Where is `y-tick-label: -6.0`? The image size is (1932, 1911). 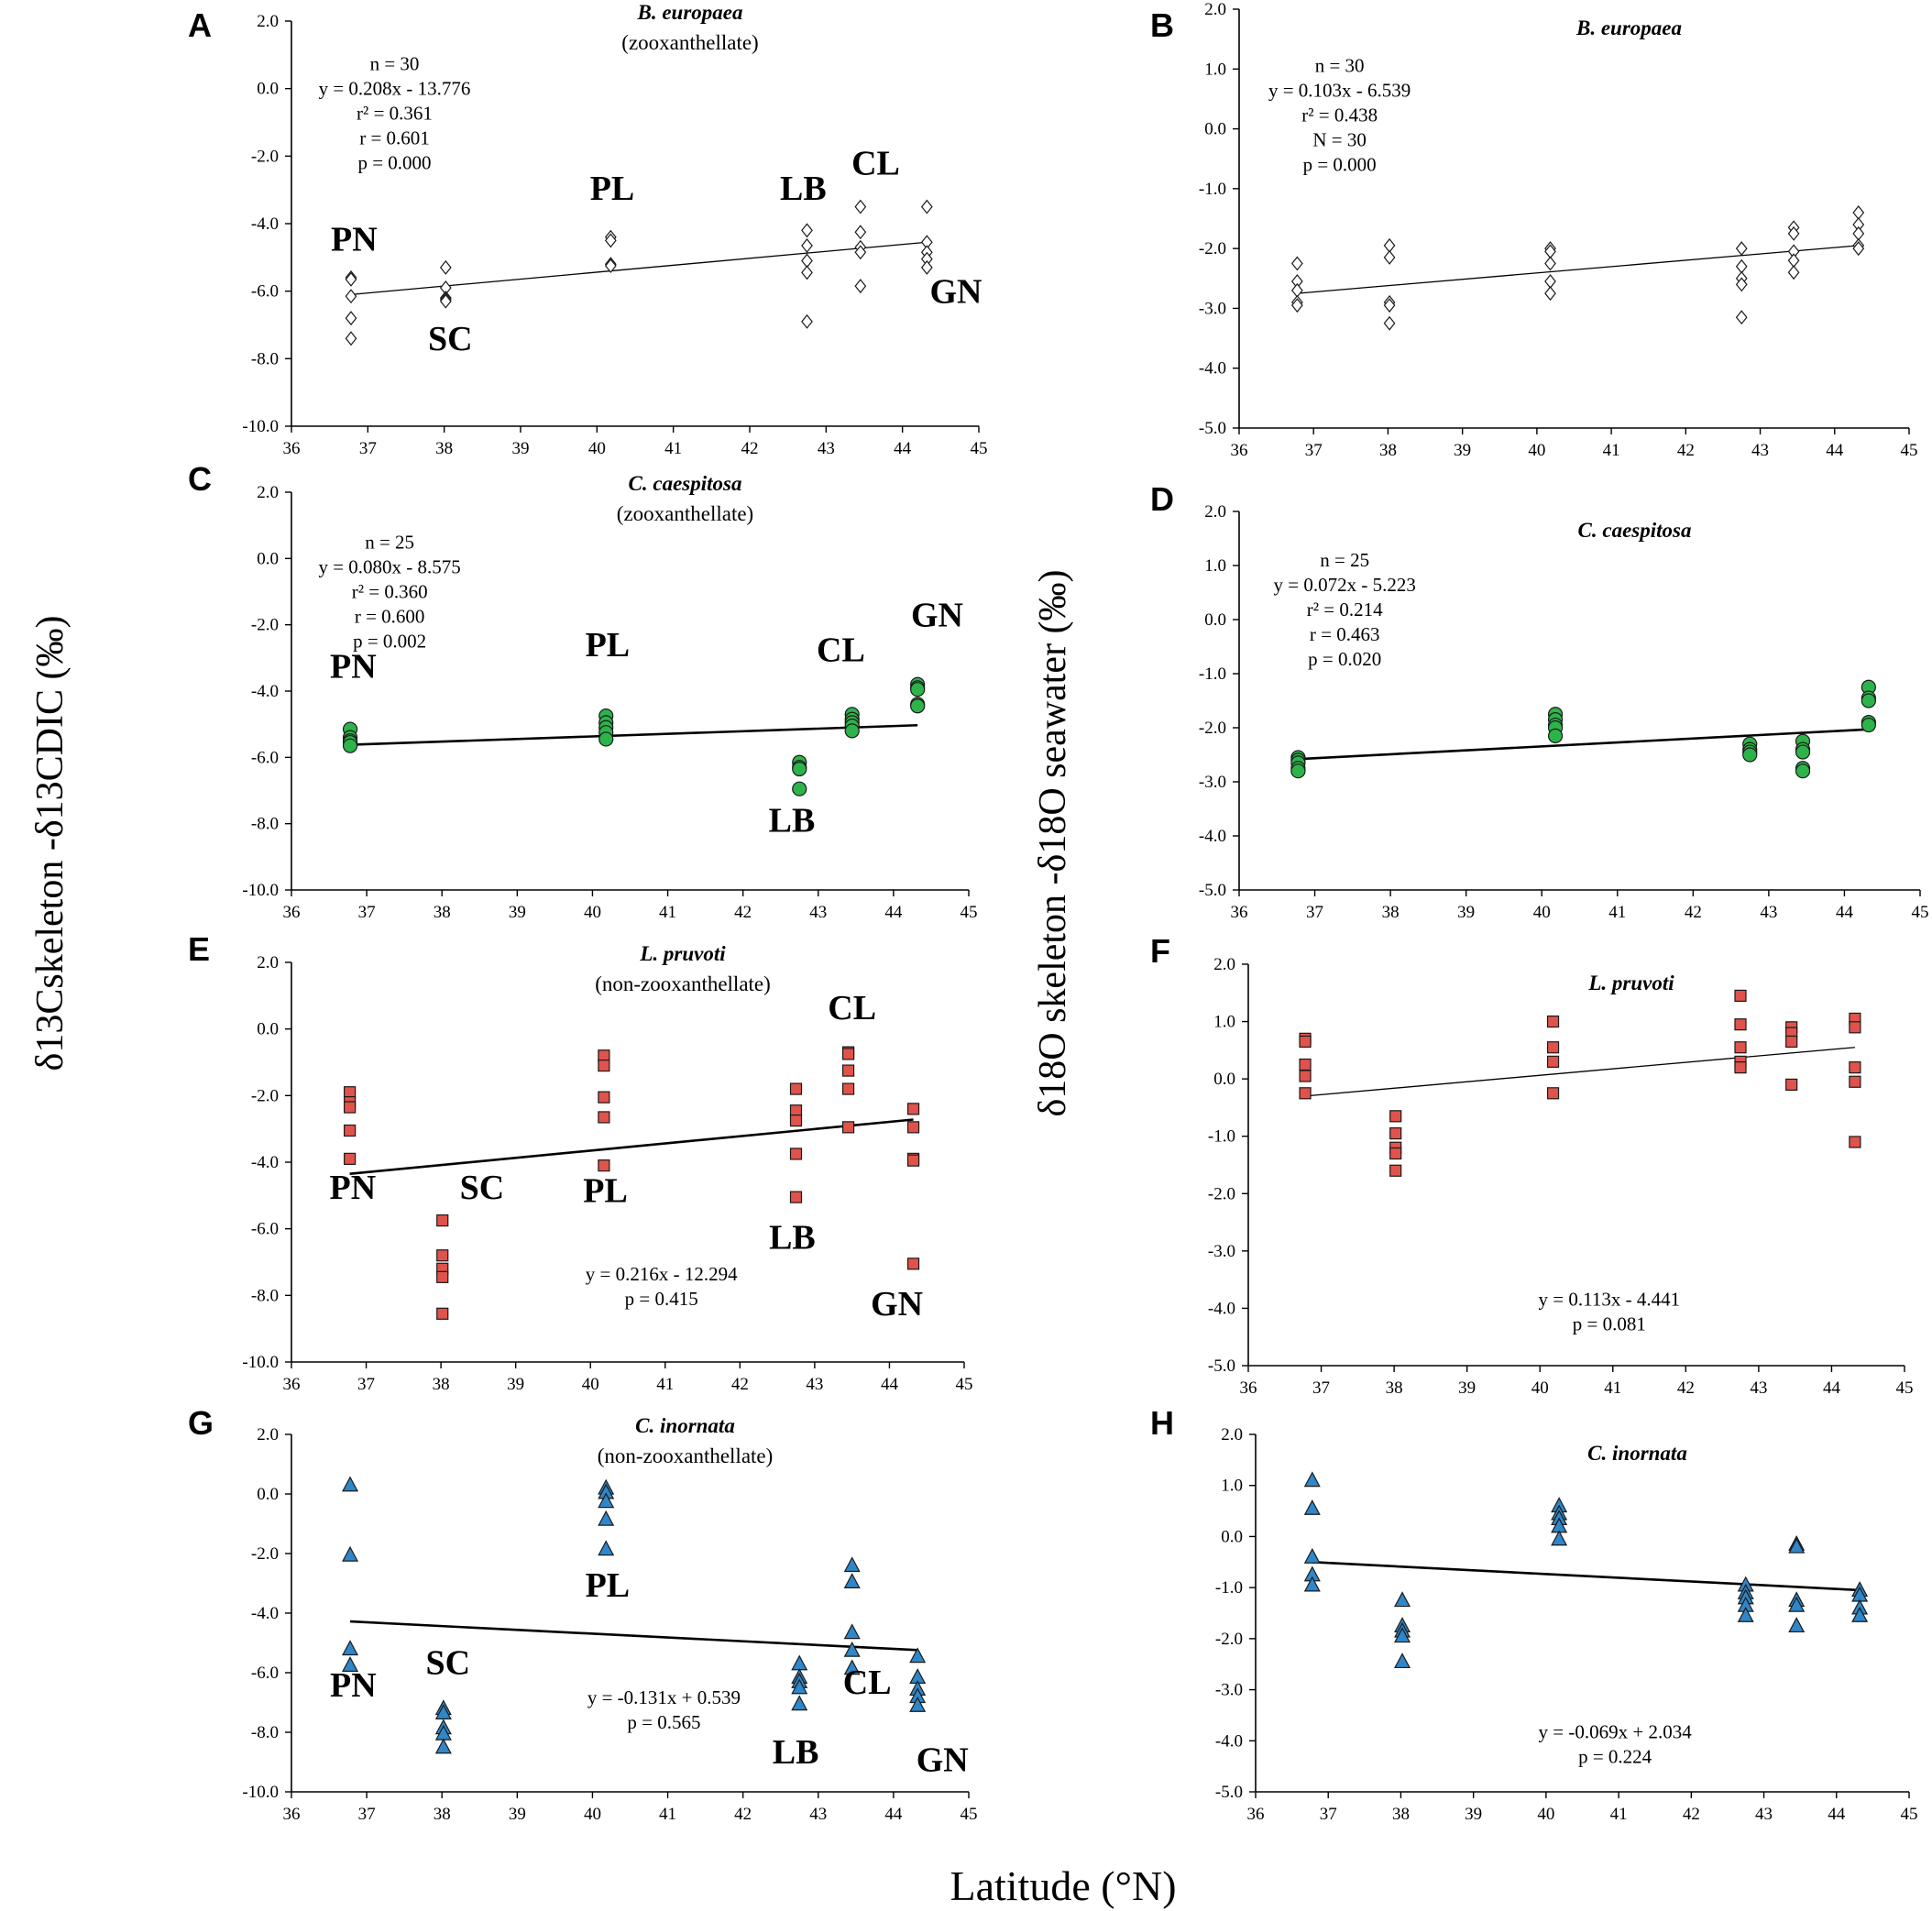 y-tick-label: -6.0 is located at coordinates (265, 1229).